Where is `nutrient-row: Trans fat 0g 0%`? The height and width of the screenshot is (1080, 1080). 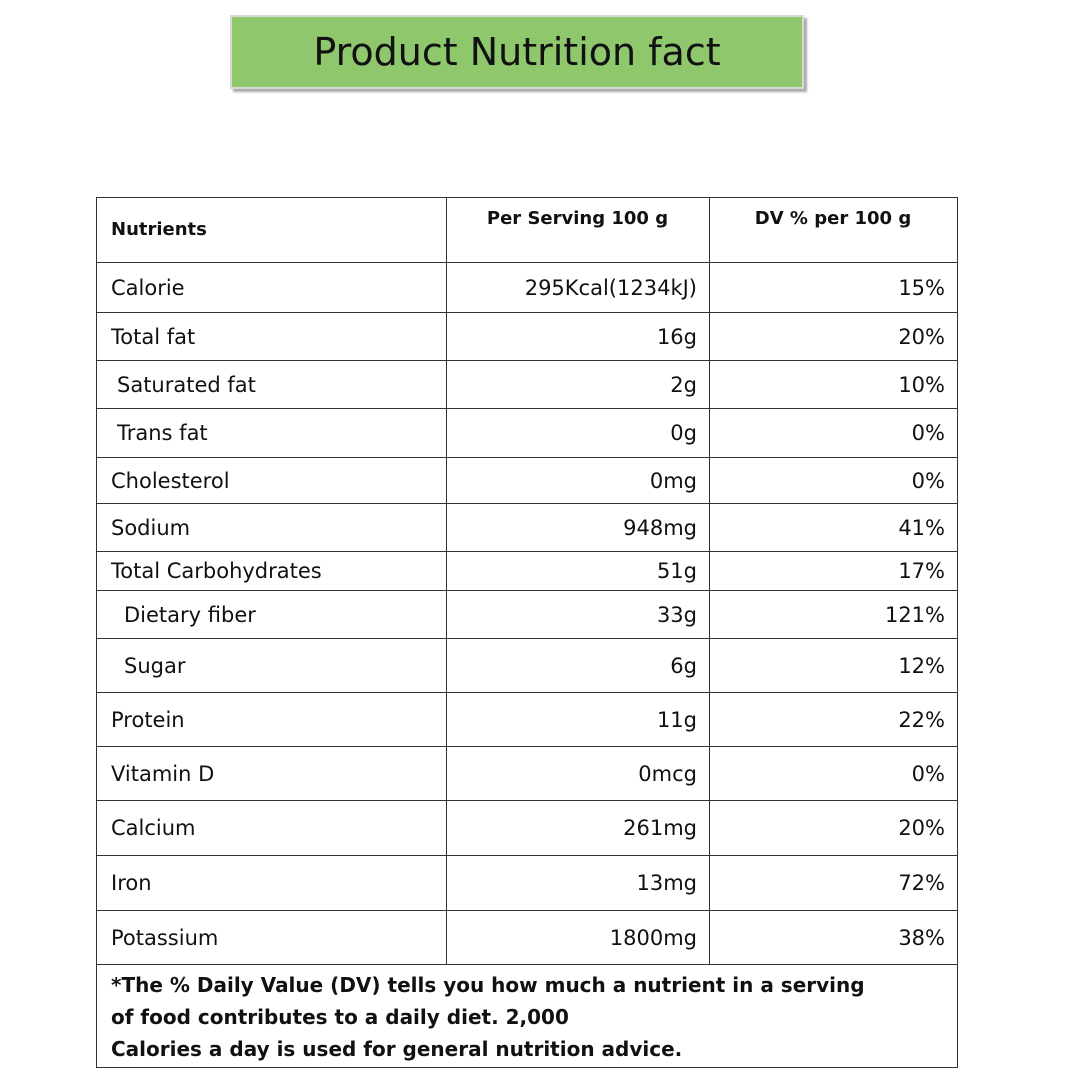
nutrient-row: Trans fat 0g 0% is located at coordinates (527, 433).